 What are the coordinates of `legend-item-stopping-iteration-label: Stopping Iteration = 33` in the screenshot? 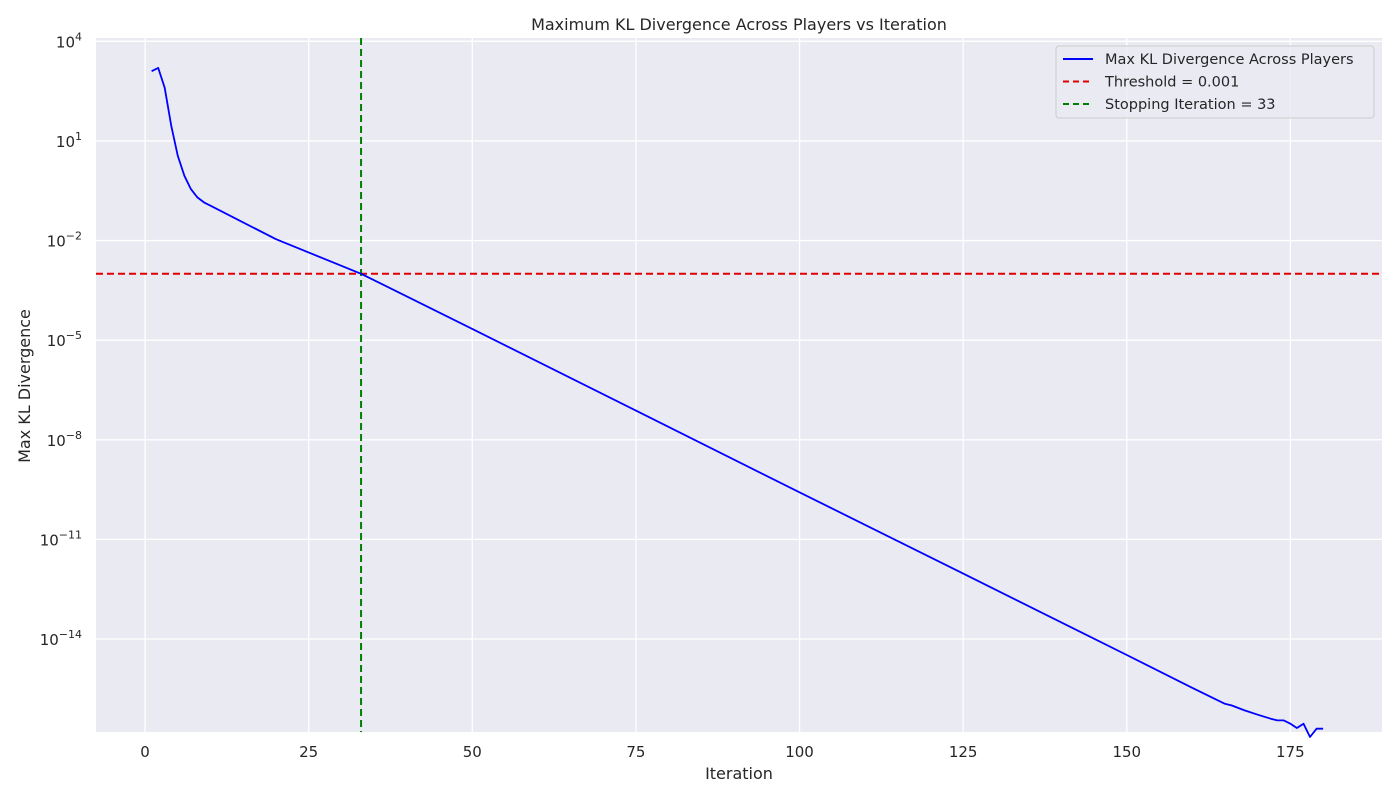 It's located at (1190, 105).